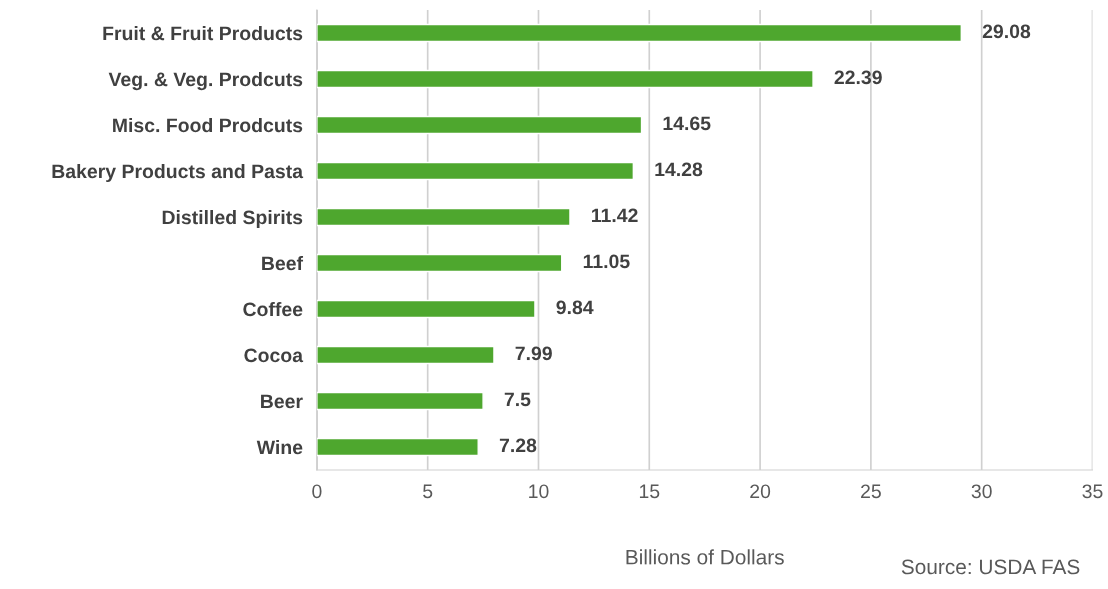 This screenshot has height=589, width=1108. Describe the element at coordinates (649, 491) in the screenshot. I see `x-tick-label: 15` at that location.